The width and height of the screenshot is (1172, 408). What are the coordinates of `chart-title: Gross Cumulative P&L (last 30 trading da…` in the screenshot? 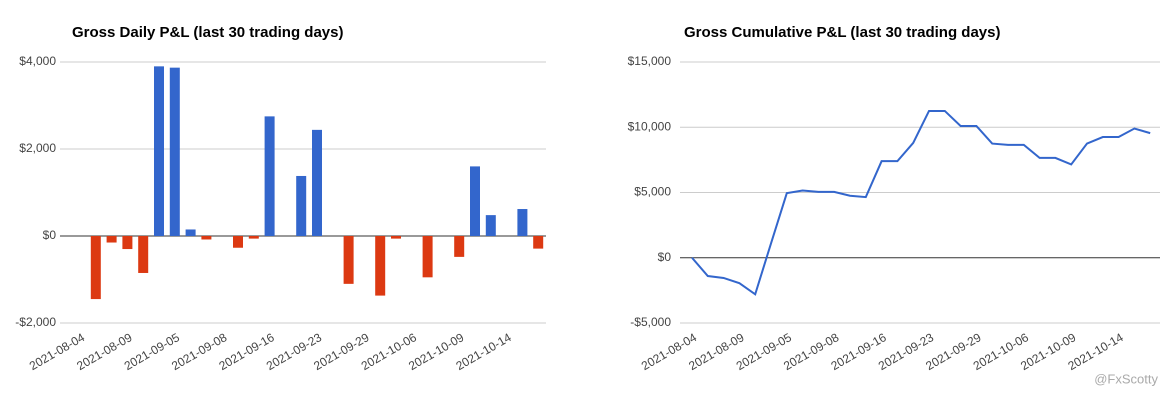 It's located at (842, 32).